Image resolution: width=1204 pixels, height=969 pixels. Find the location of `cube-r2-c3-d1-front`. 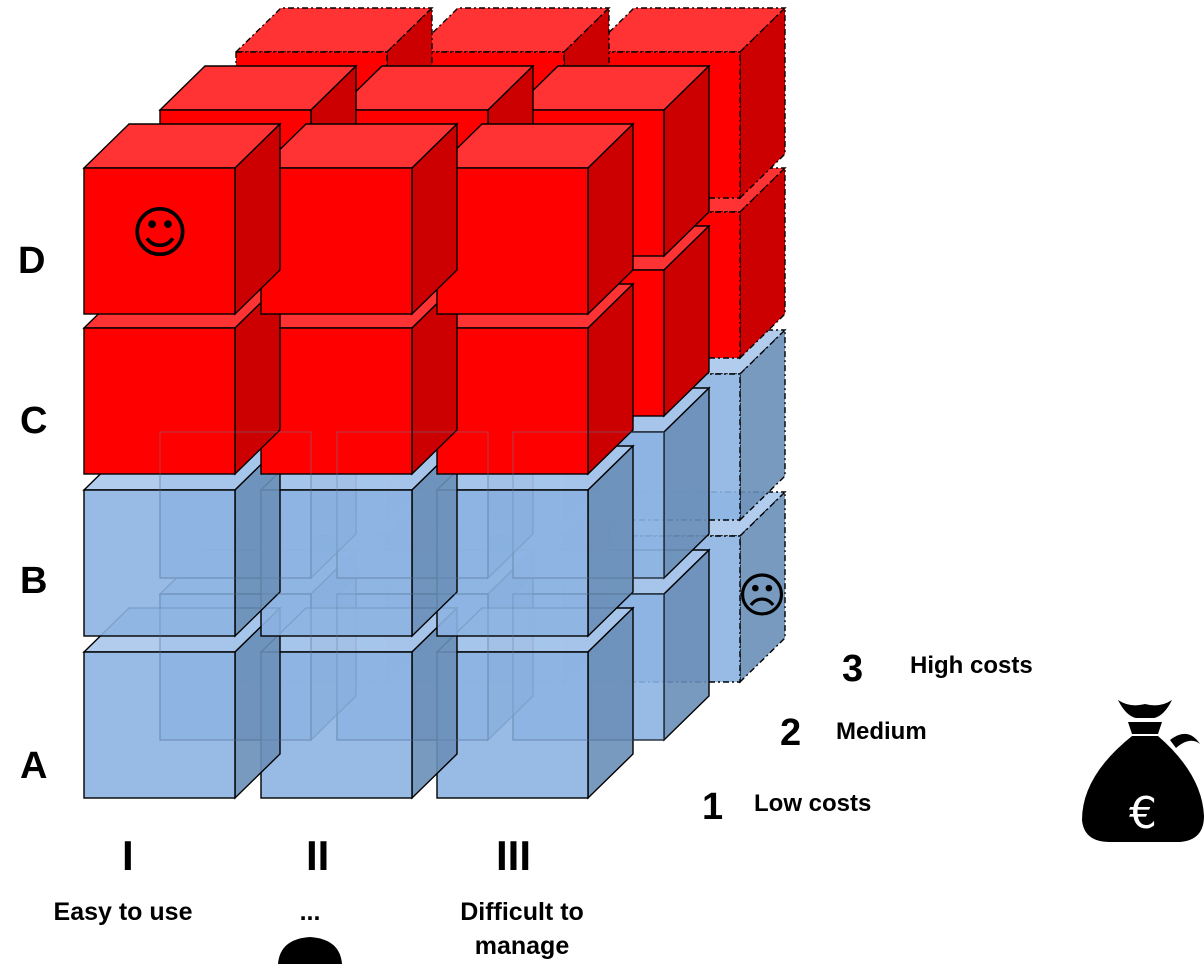

cube-r2-c3-d1-front is located at coordinates (512, 563).